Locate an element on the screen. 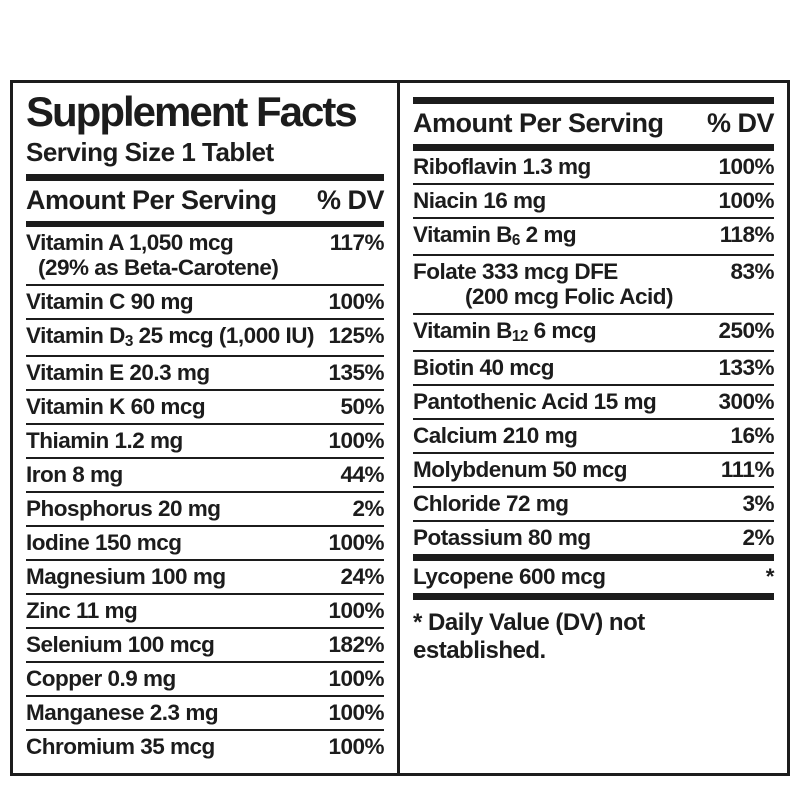 The height and width of the screenshot is (800, 800). nutrient-row: Manganese 2.3 mg 100% is located at coordinates (205, 712).